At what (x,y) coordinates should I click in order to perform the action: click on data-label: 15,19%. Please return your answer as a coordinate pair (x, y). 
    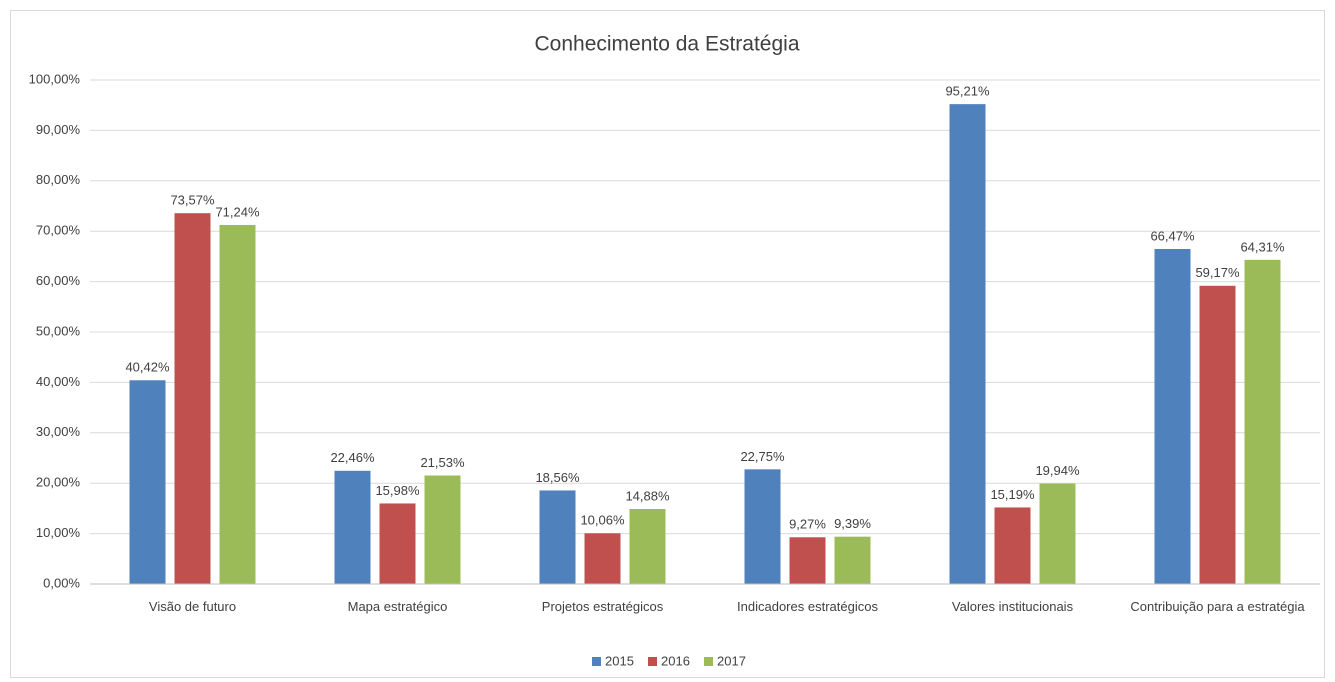
    Looking at the image, I should click on (1012, 494).